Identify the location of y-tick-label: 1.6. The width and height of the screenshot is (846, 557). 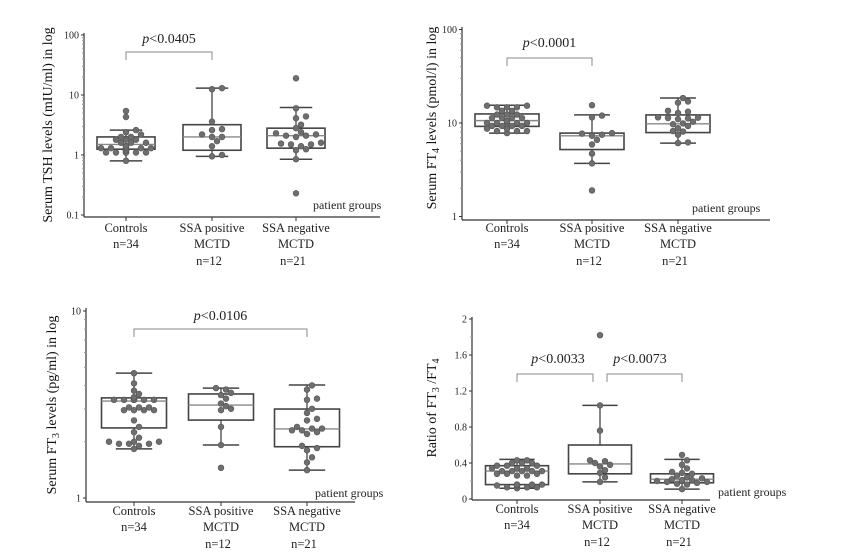
(461, 356).